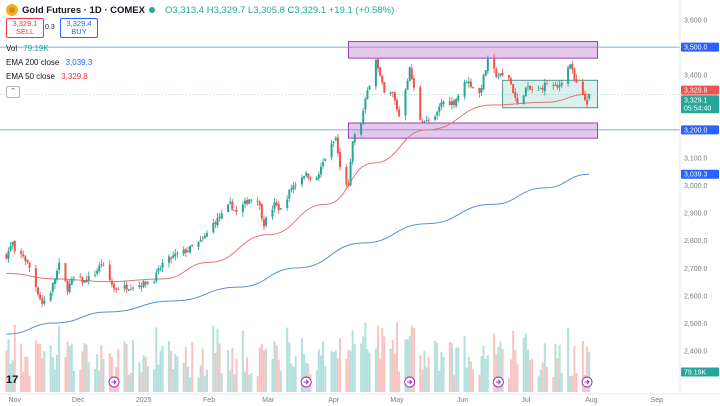 The width and height of the screenshot is (720, 406). Describe the element at coordinates (36, 48) in the screenshot. I see `vol-value: 79.19K` at that location.